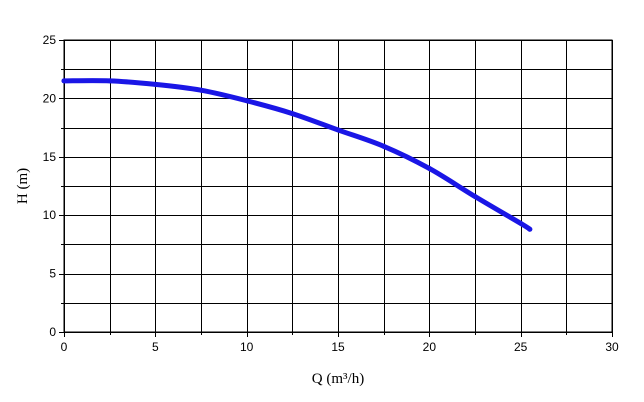 The width and height of the screenshot is (644, 402). What do you see at coordinates (521, 347) in the screenshot?
I see `x-tick-label: 25` at bounding box center [521, 347].